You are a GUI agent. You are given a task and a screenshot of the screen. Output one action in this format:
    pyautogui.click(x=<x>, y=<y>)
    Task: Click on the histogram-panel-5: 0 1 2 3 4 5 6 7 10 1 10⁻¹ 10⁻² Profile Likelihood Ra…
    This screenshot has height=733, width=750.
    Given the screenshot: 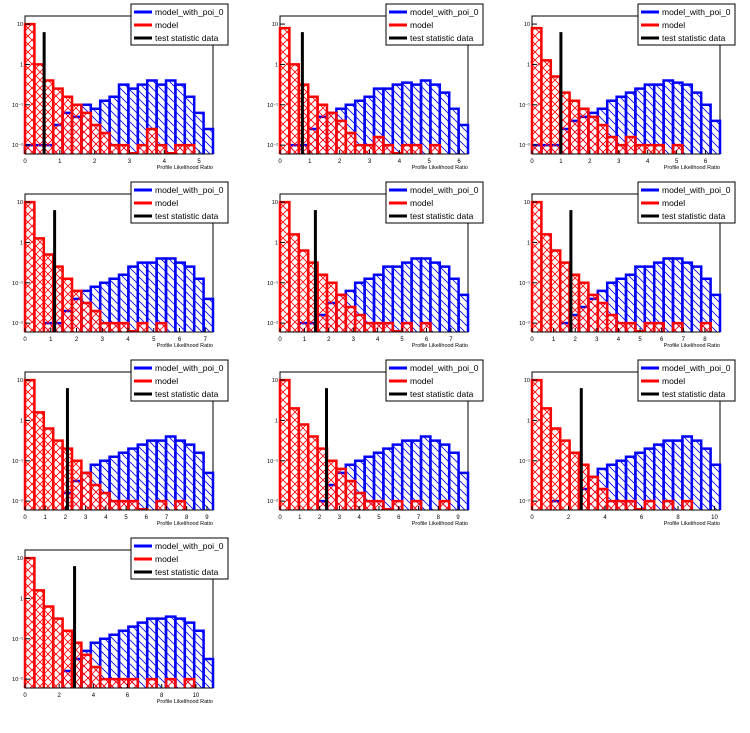 What is the action you would take?
    pyautogui.click(x=380, y=267)
    